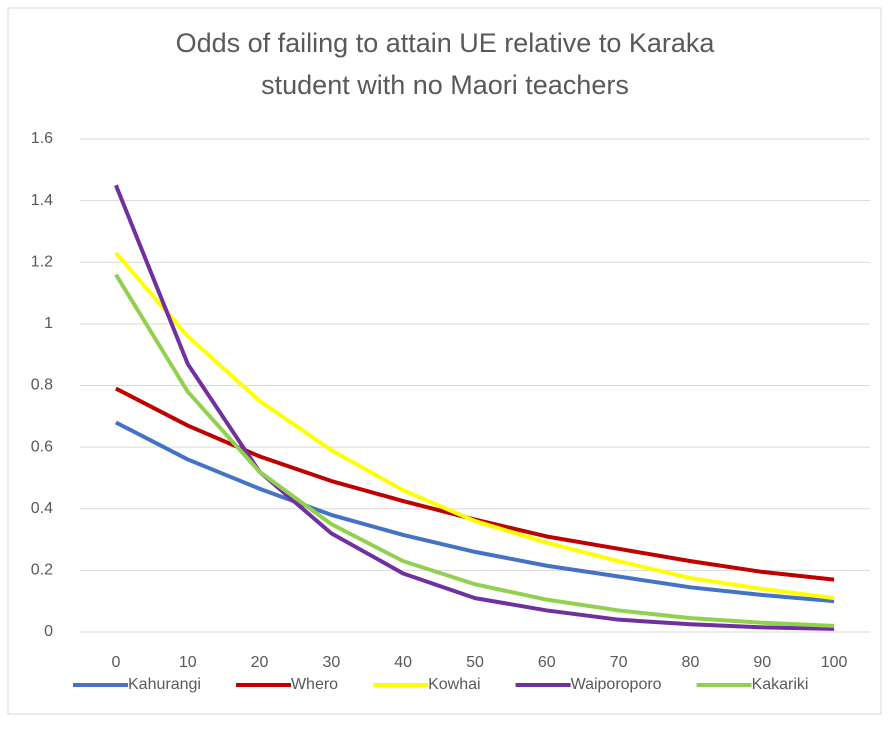  I want to click on y-tick-label: 0.6, so click(42, 446).